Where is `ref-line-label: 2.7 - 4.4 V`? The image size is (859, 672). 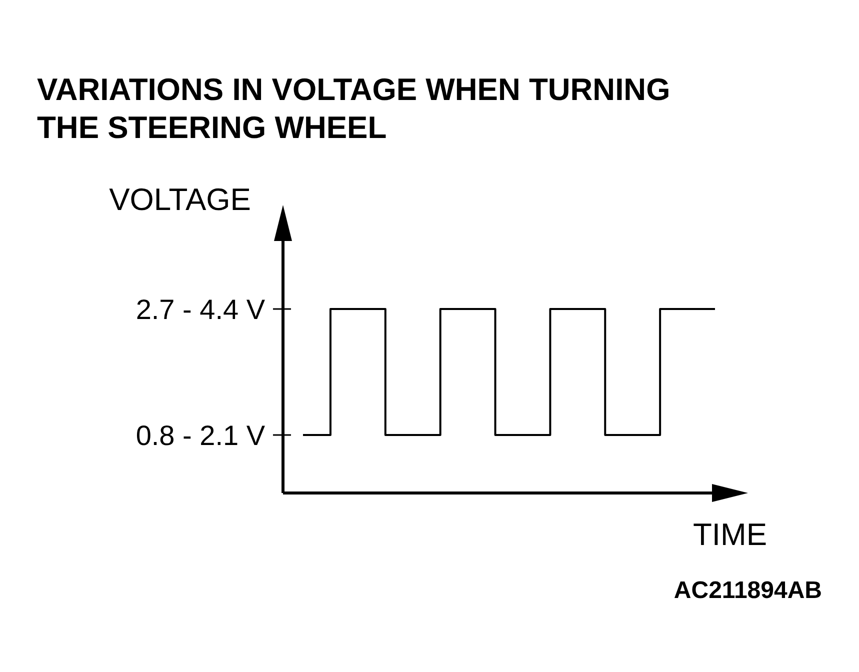 ref-line-label: 2.7 - 4.4 V is located at coordinates (201, 309).